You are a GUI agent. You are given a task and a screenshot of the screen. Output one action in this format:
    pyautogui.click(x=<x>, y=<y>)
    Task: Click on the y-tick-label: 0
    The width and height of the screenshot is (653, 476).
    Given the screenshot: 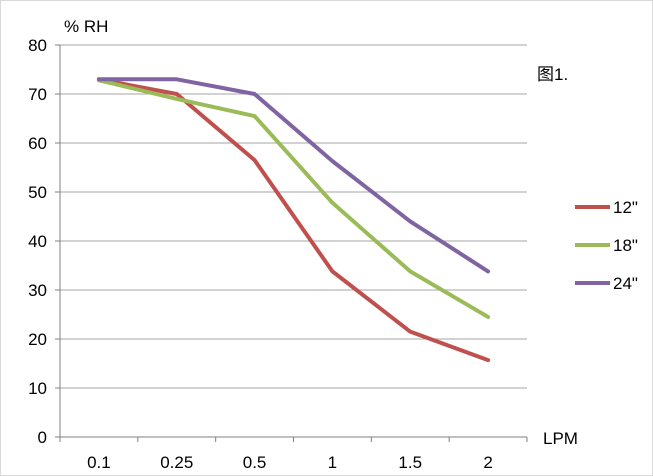 What is the action you would take?
    pyautogui.click(x=42, y=437)
    